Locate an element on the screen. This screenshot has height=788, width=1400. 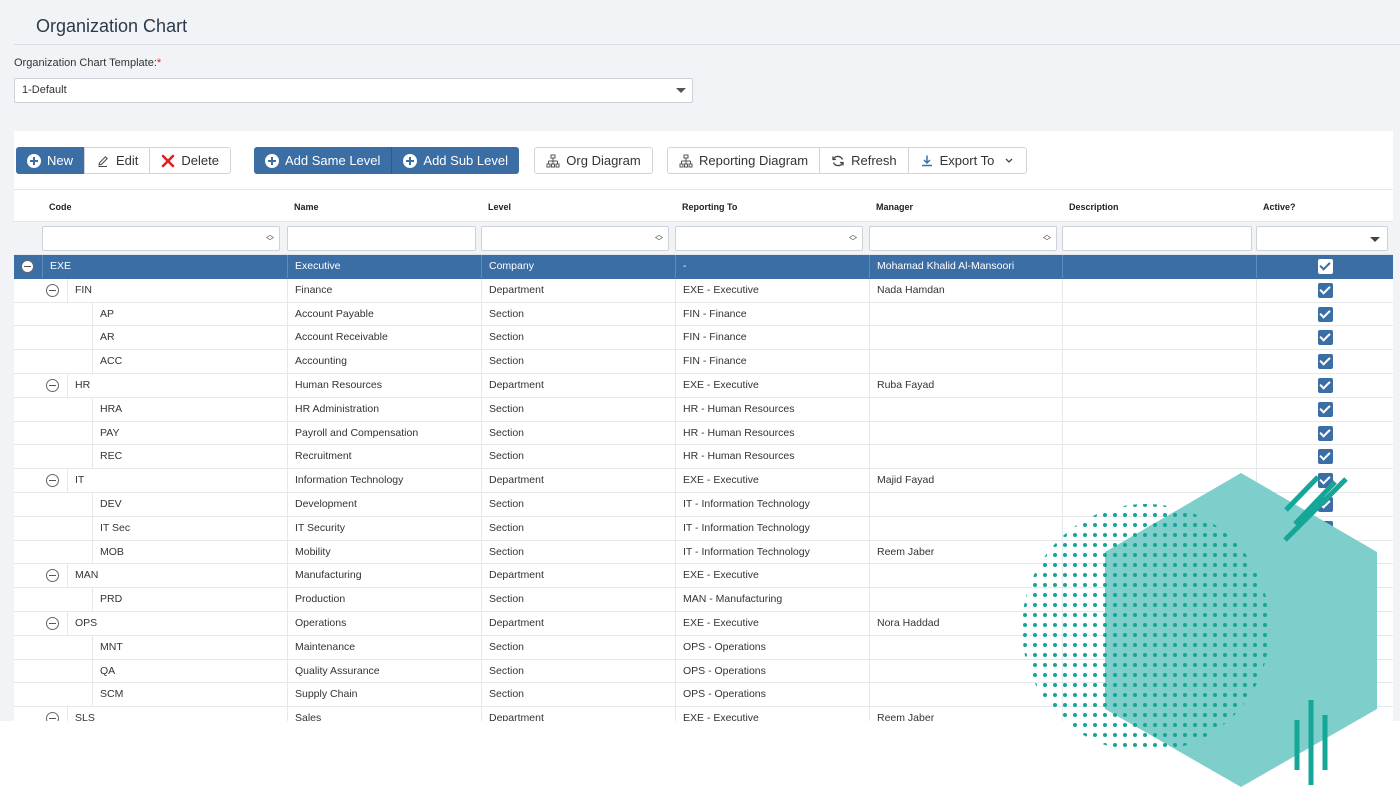
column-header-code: Code is located at coordinates (60, 207).